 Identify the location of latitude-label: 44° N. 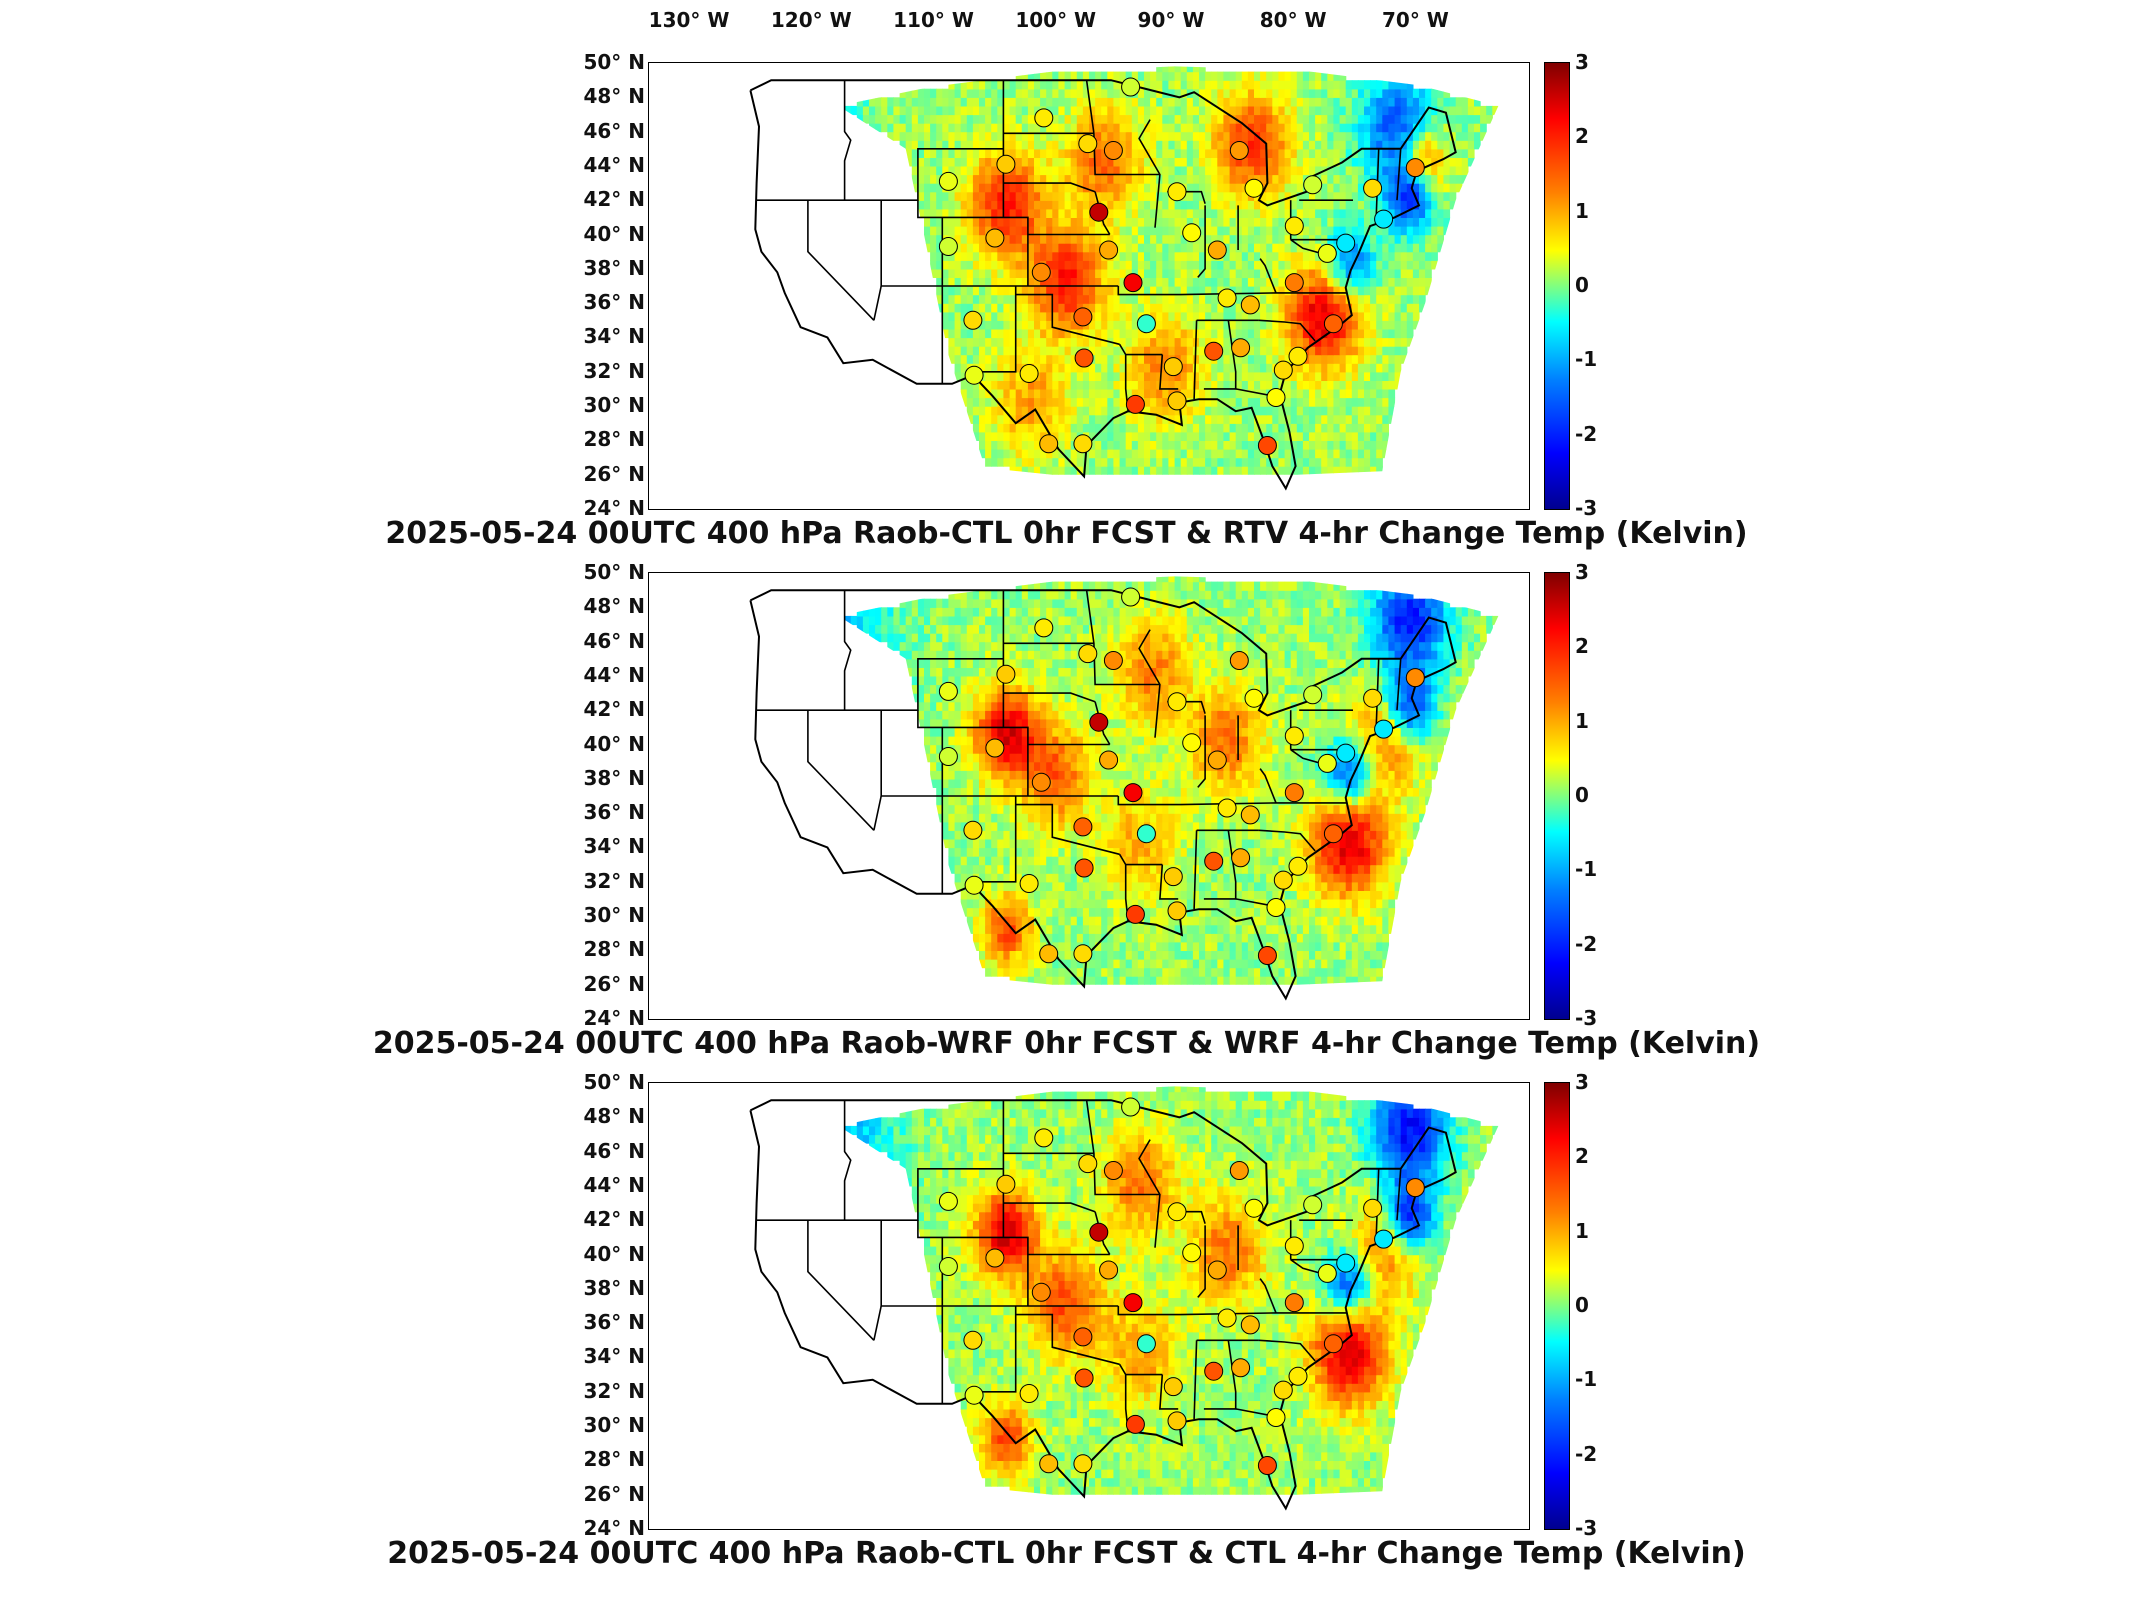
(614, 1184).